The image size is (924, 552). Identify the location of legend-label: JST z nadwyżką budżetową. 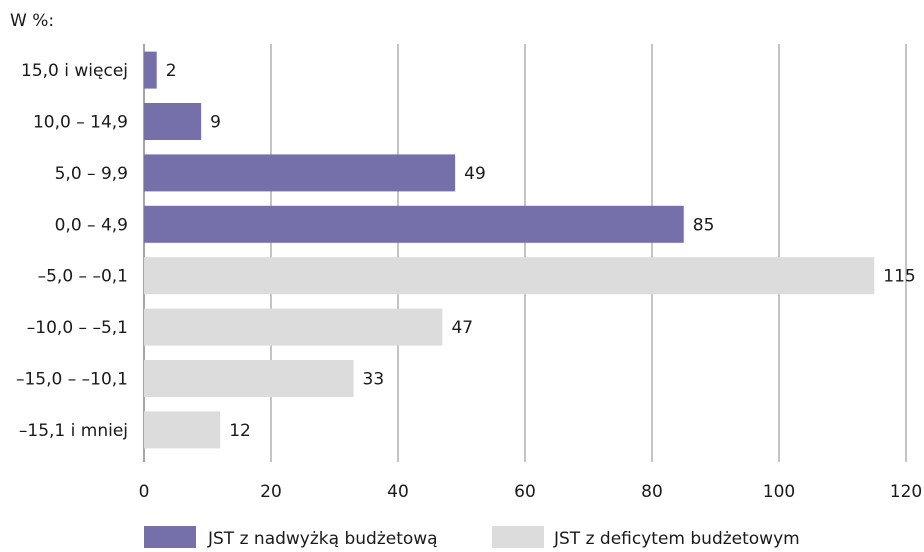
(322, 538).